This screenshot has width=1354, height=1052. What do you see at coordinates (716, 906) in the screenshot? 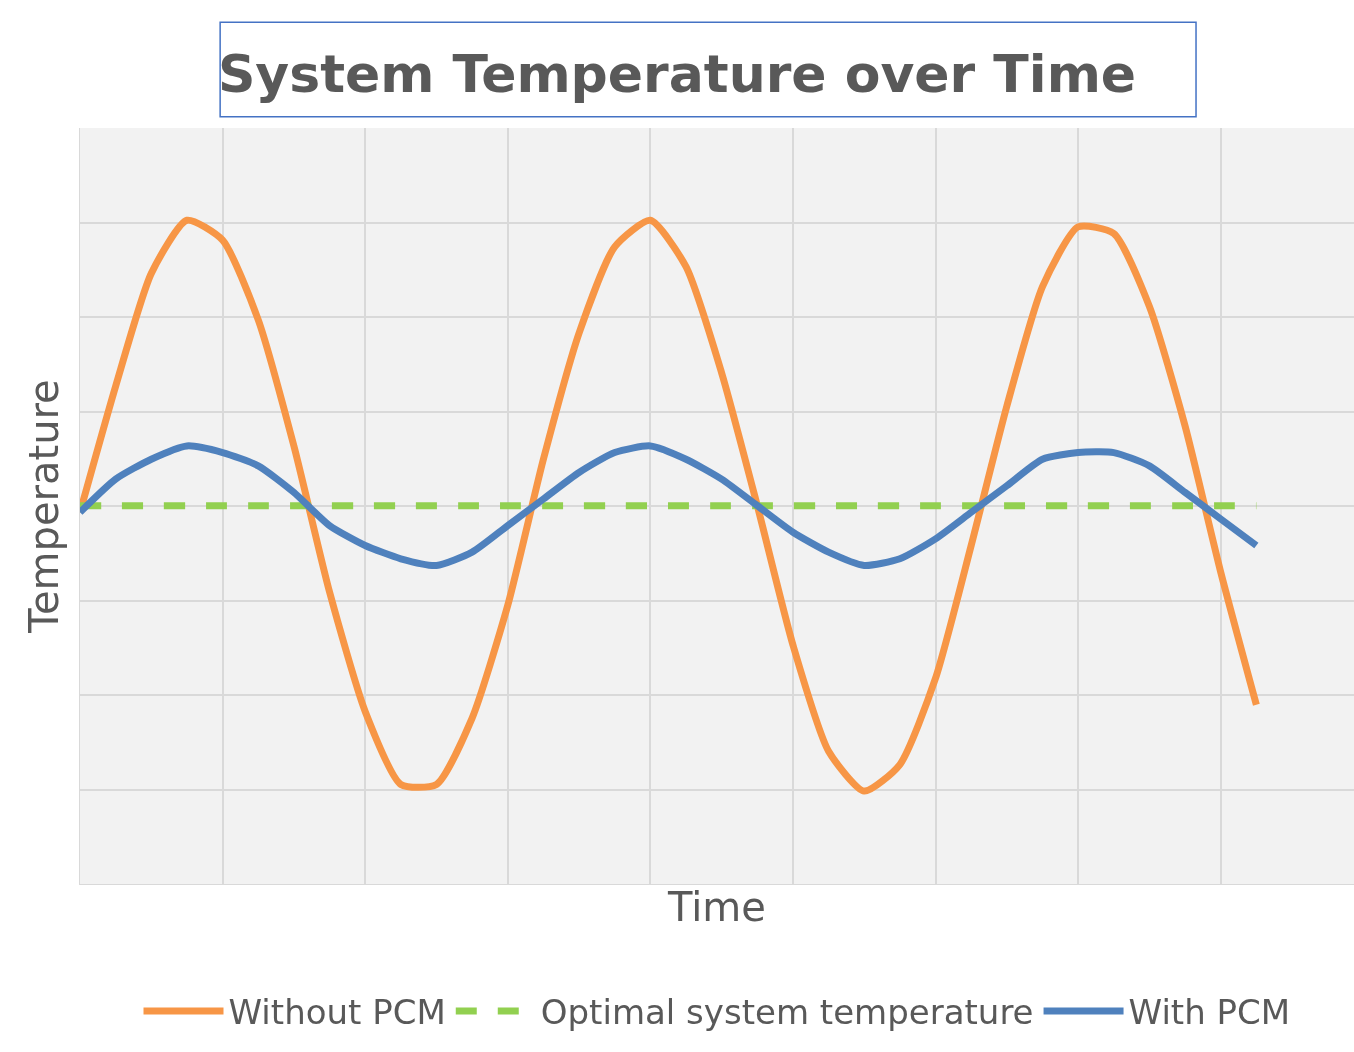
I see `x-axis-title: Time` at bounding box center [716, 906].